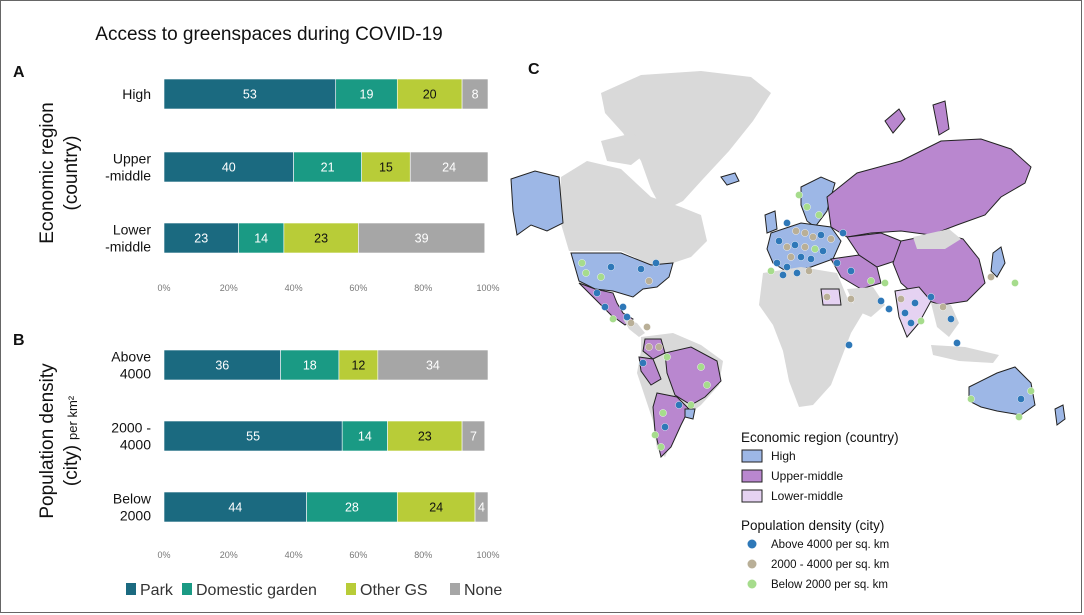 Image resolution: width=1084 pixels, height=615 pixels. Describe the element at coordinates (807, 476) in the screenshot. I see `map-legend-label-upper-middle: Upper-middle` at that location.